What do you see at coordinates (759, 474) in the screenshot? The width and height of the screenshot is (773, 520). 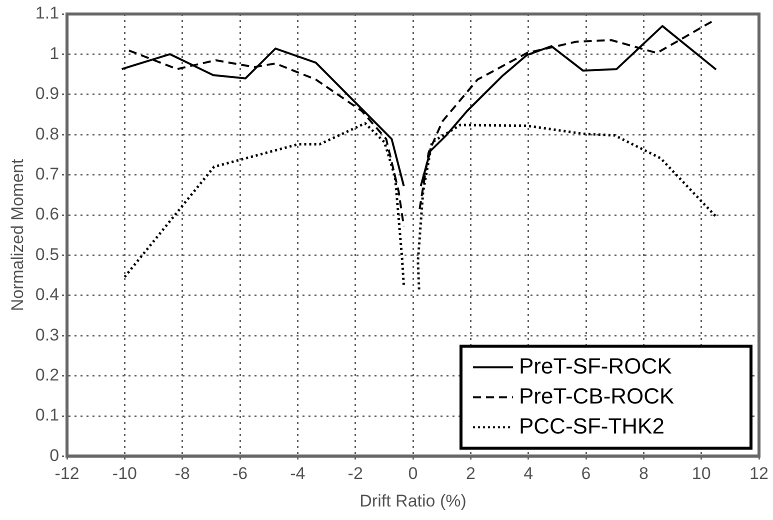 I see `x-tick-label: 12` at bounding box center [759, 474].